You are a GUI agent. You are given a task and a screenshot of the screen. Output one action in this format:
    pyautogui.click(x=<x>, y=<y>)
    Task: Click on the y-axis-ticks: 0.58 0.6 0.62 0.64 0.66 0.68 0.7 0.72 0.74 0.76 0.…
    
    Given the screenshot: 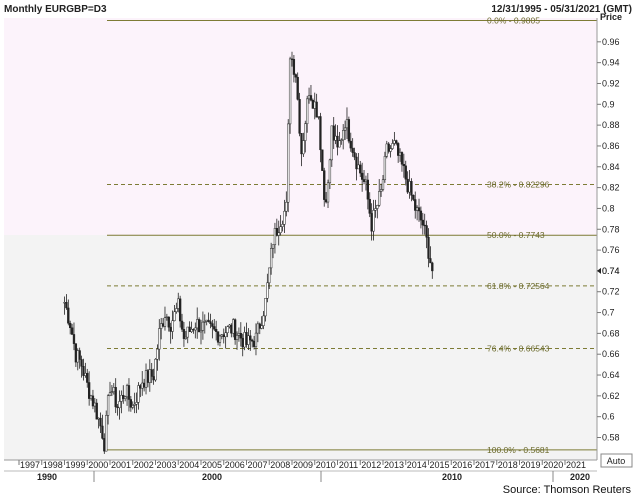 What is the action you would take?
    pyautogui.click(x=608, y=240)
    